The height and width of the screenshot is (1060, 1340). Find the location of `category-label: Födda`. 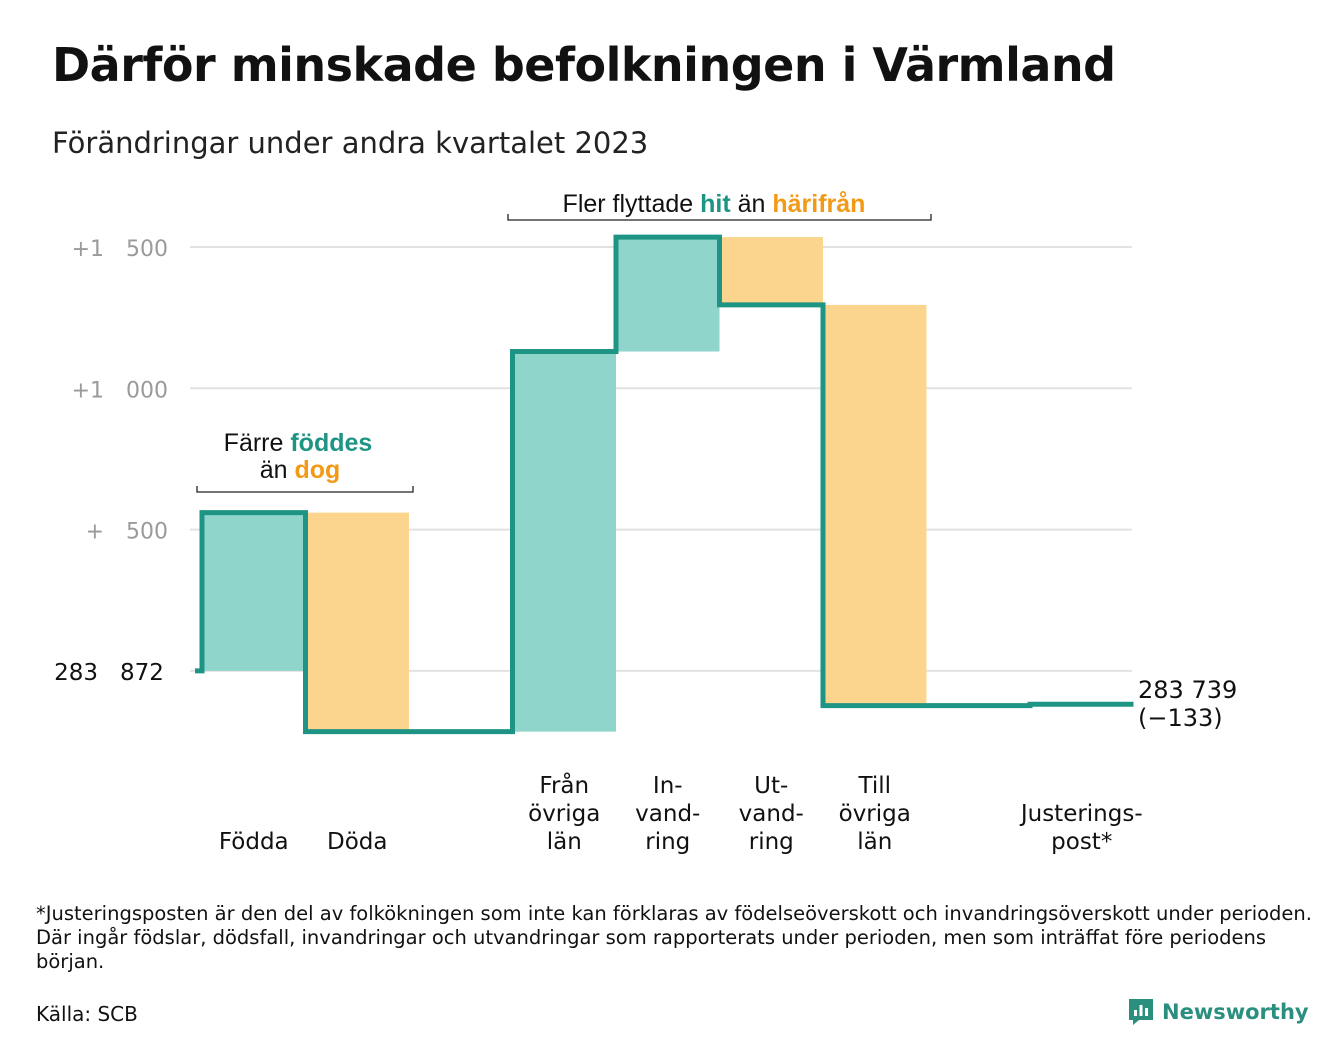

category-label: Födda is located at coordinates (254, 842).